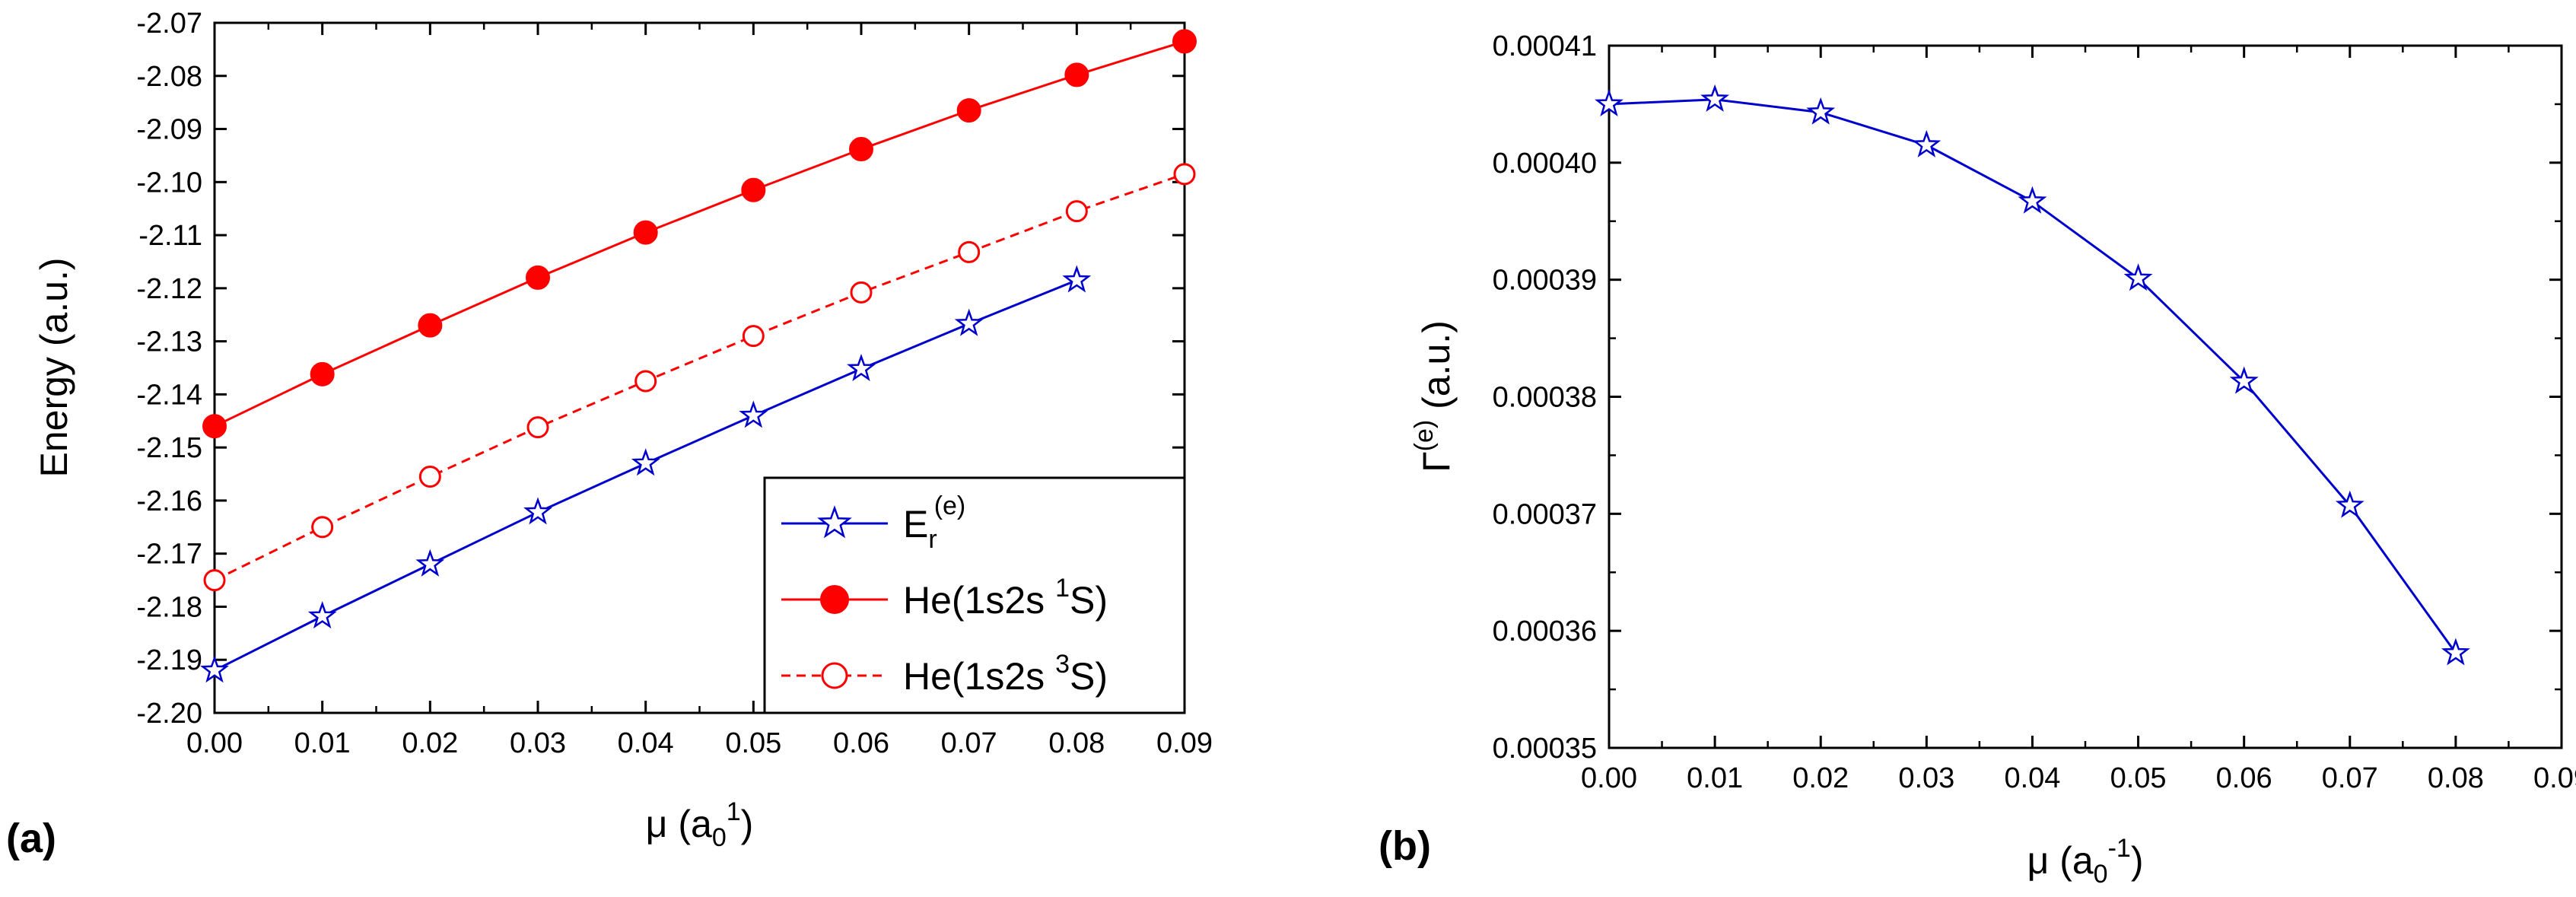 The width and height of the screenshot is (2576, 897). I want to click on y-tick-label: -2.20, so click(169, 714).